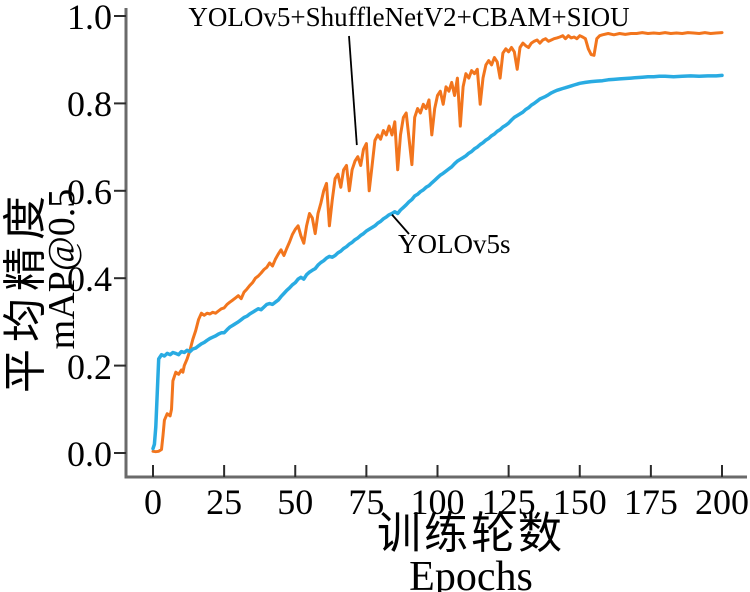 The height and width of the screenshot is (592, 750). Describe the element at coordinates (89, 104) in the screenshot. I see `y-tick-label: 0.8` at that location.